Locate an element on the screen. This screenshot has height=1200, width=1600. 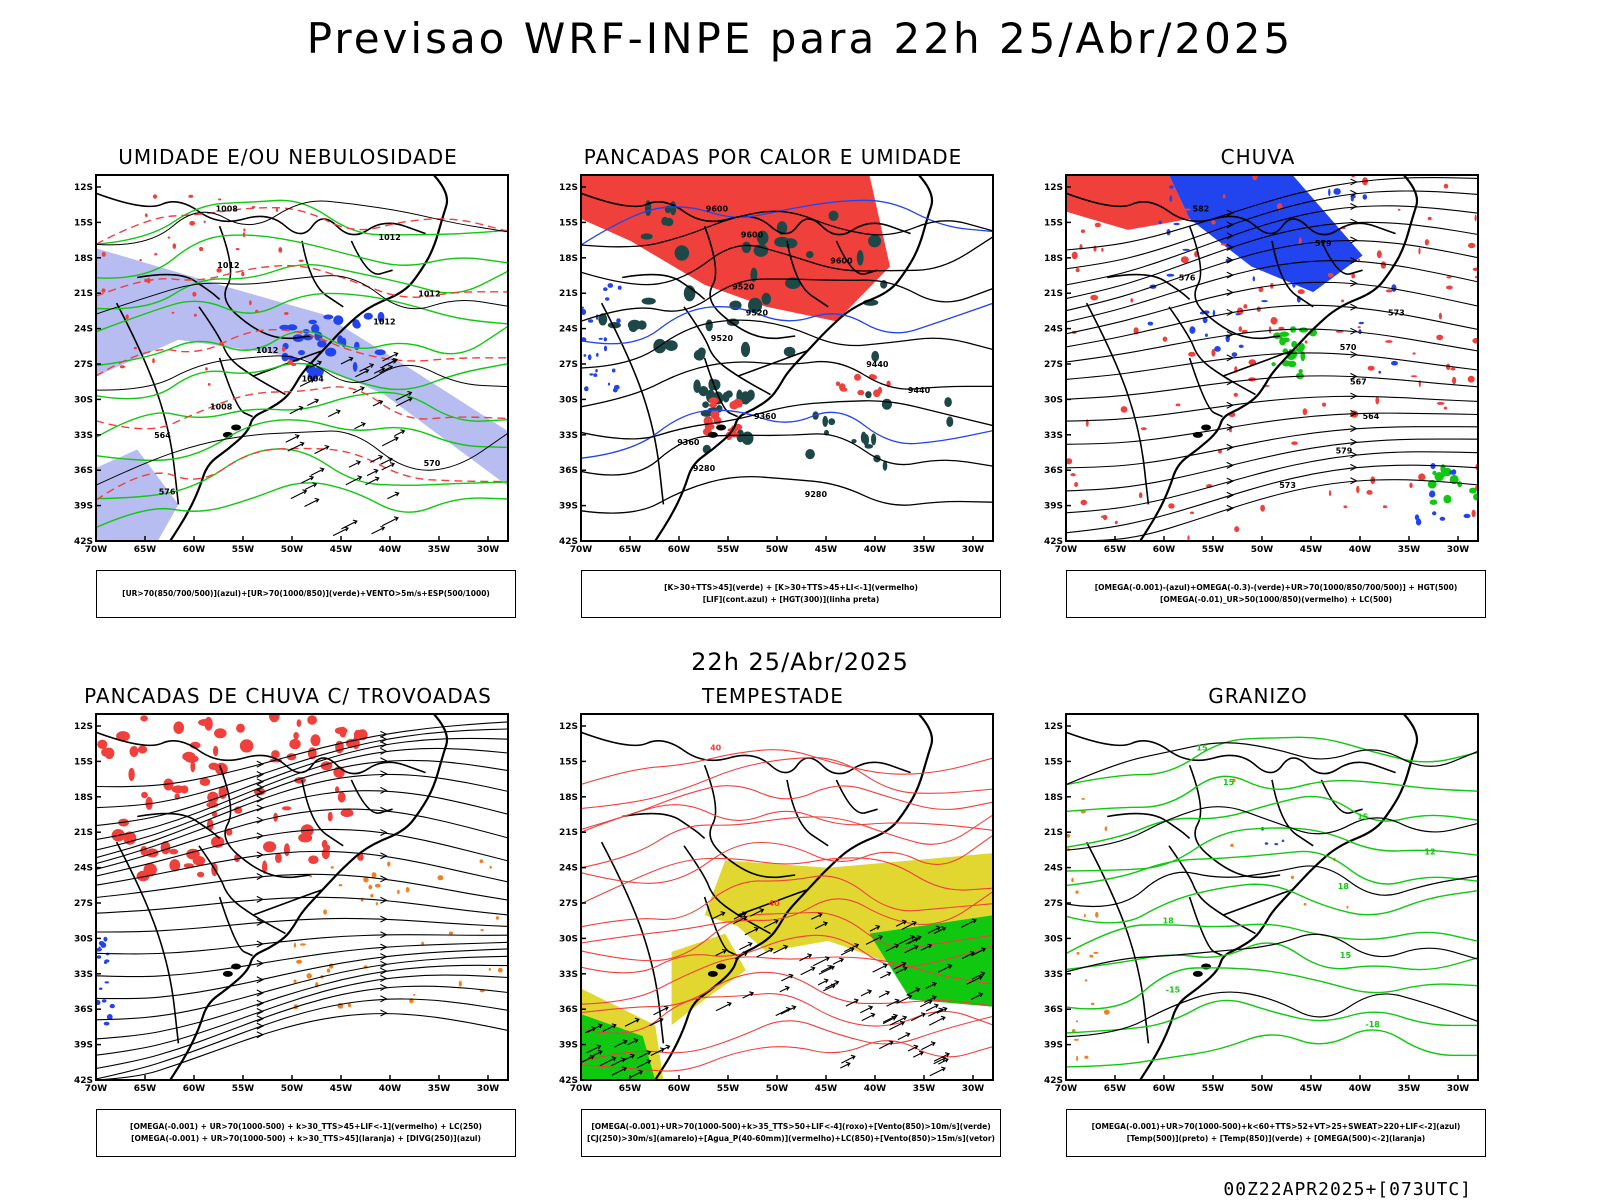
lon-label: 70W is located at coordinates (96, 550).